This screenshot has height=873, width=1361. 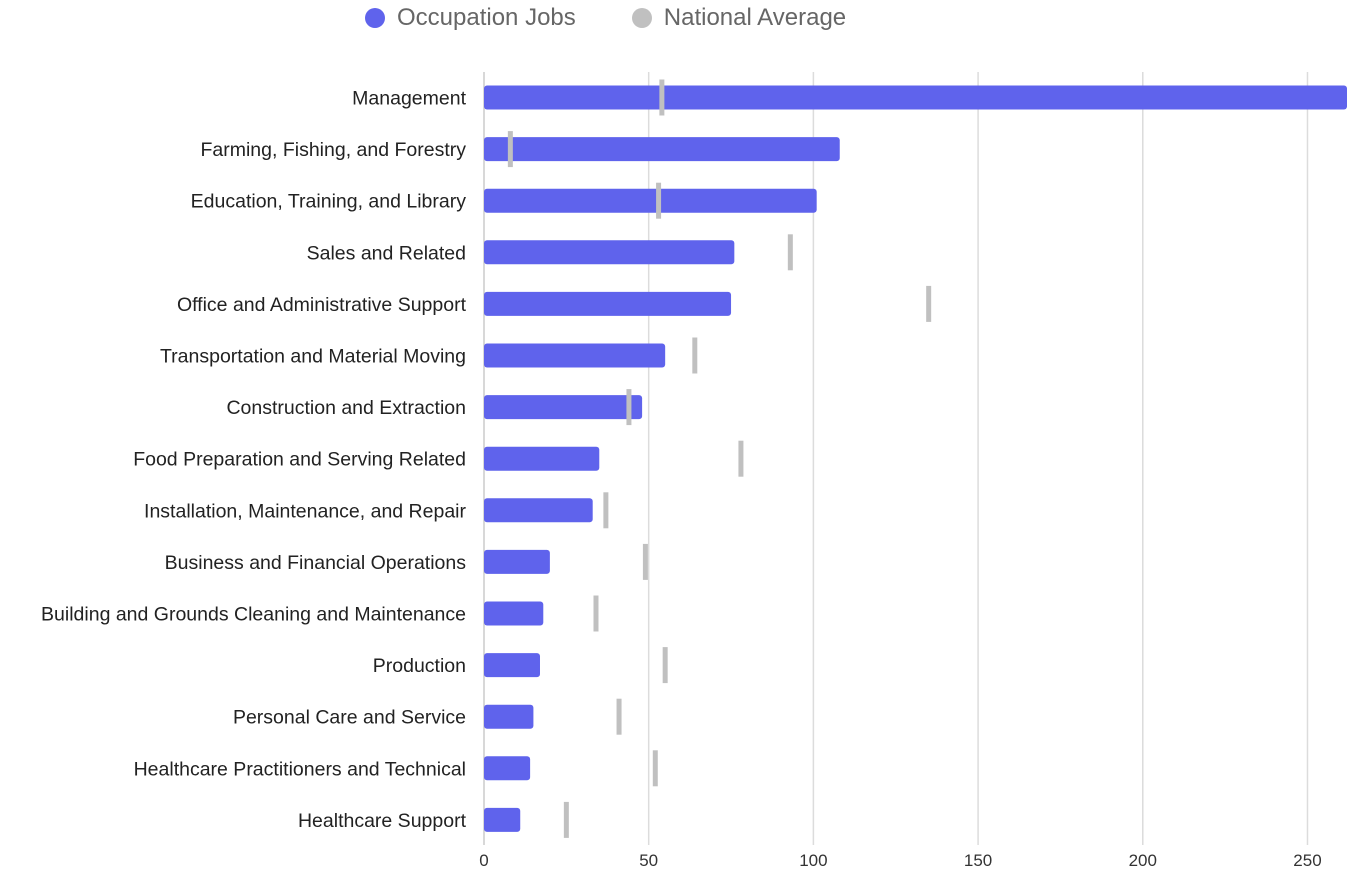 I want to click on category-label: Office and Administrative Support, so click(x=322, y=305).